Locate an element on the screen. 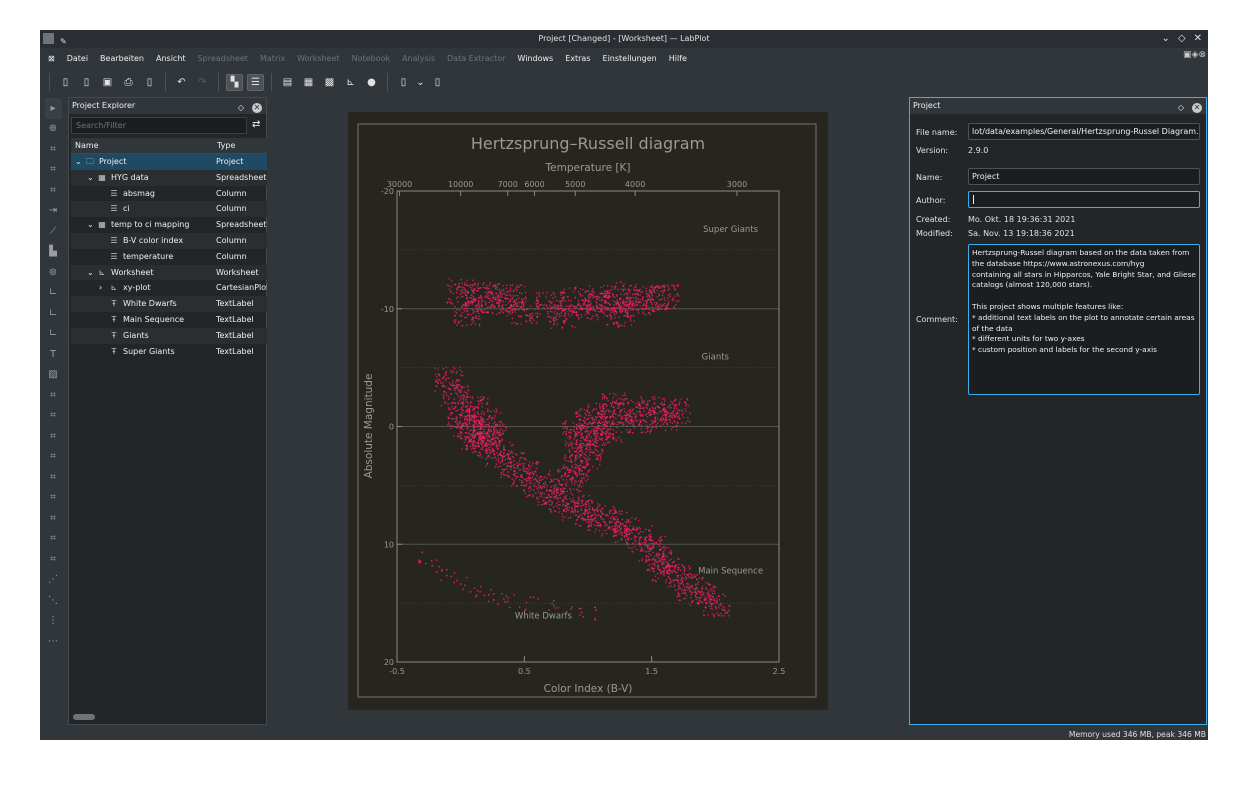  shift-right-icon: ⋱ is located at coordinates (53, 600).